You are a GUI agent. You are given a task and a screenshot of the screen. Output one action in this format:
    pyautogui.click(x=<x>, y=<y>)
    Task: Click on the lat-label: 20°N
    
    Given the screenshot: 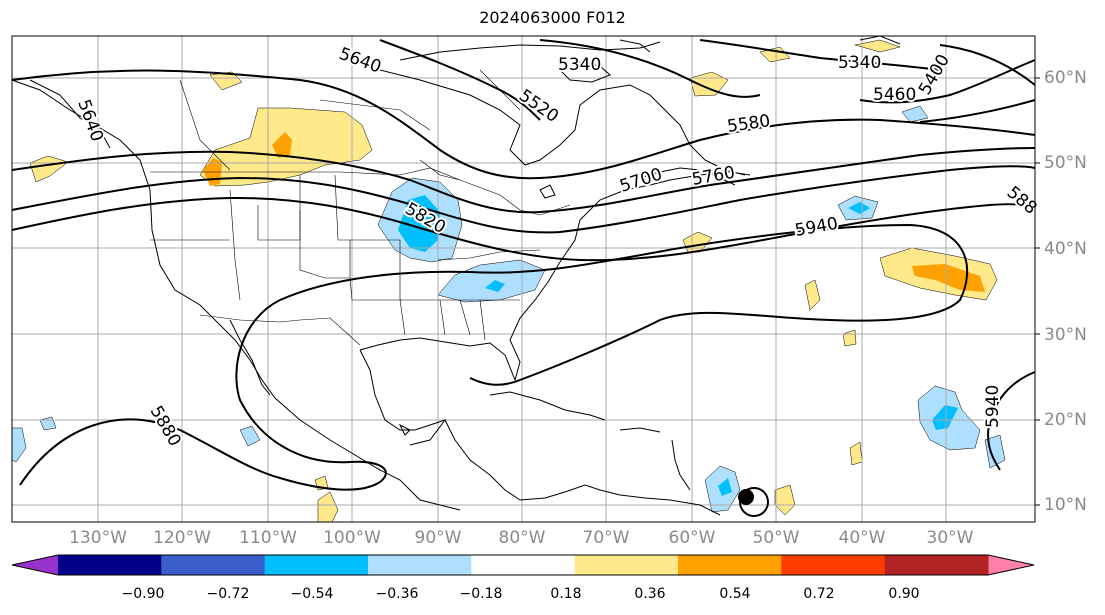 What is the action you would take?
    pyautogui.click(x=1065, y=420)
    